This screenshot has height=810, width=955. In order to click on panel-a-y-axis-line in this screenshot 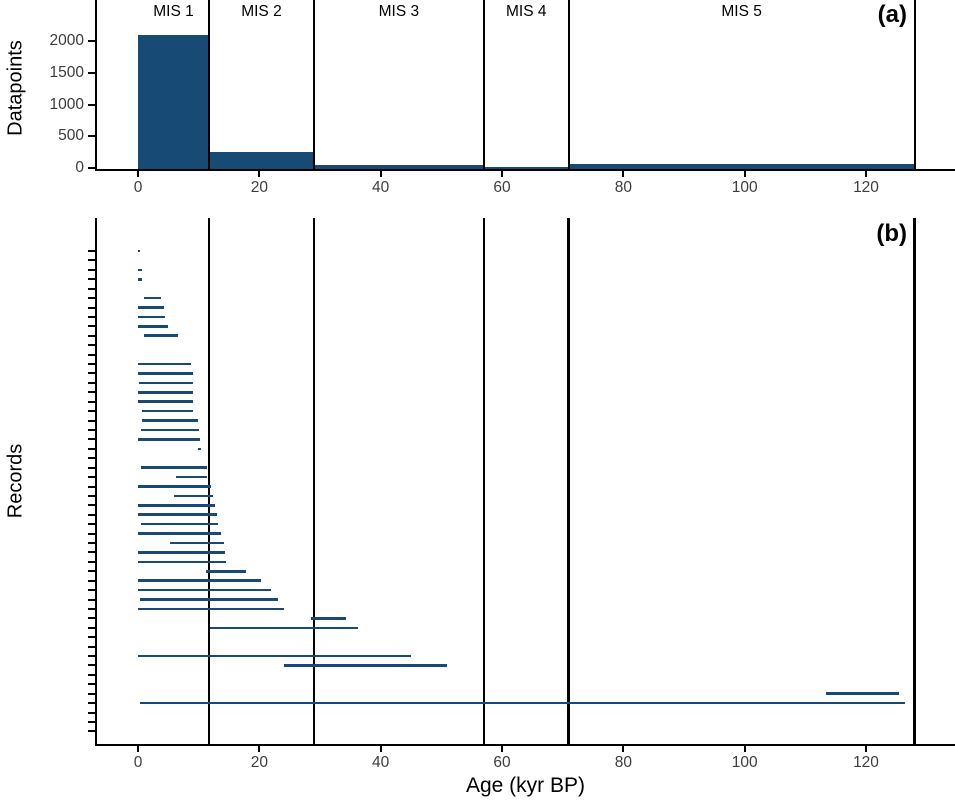, I will do `click(96, 85)`.